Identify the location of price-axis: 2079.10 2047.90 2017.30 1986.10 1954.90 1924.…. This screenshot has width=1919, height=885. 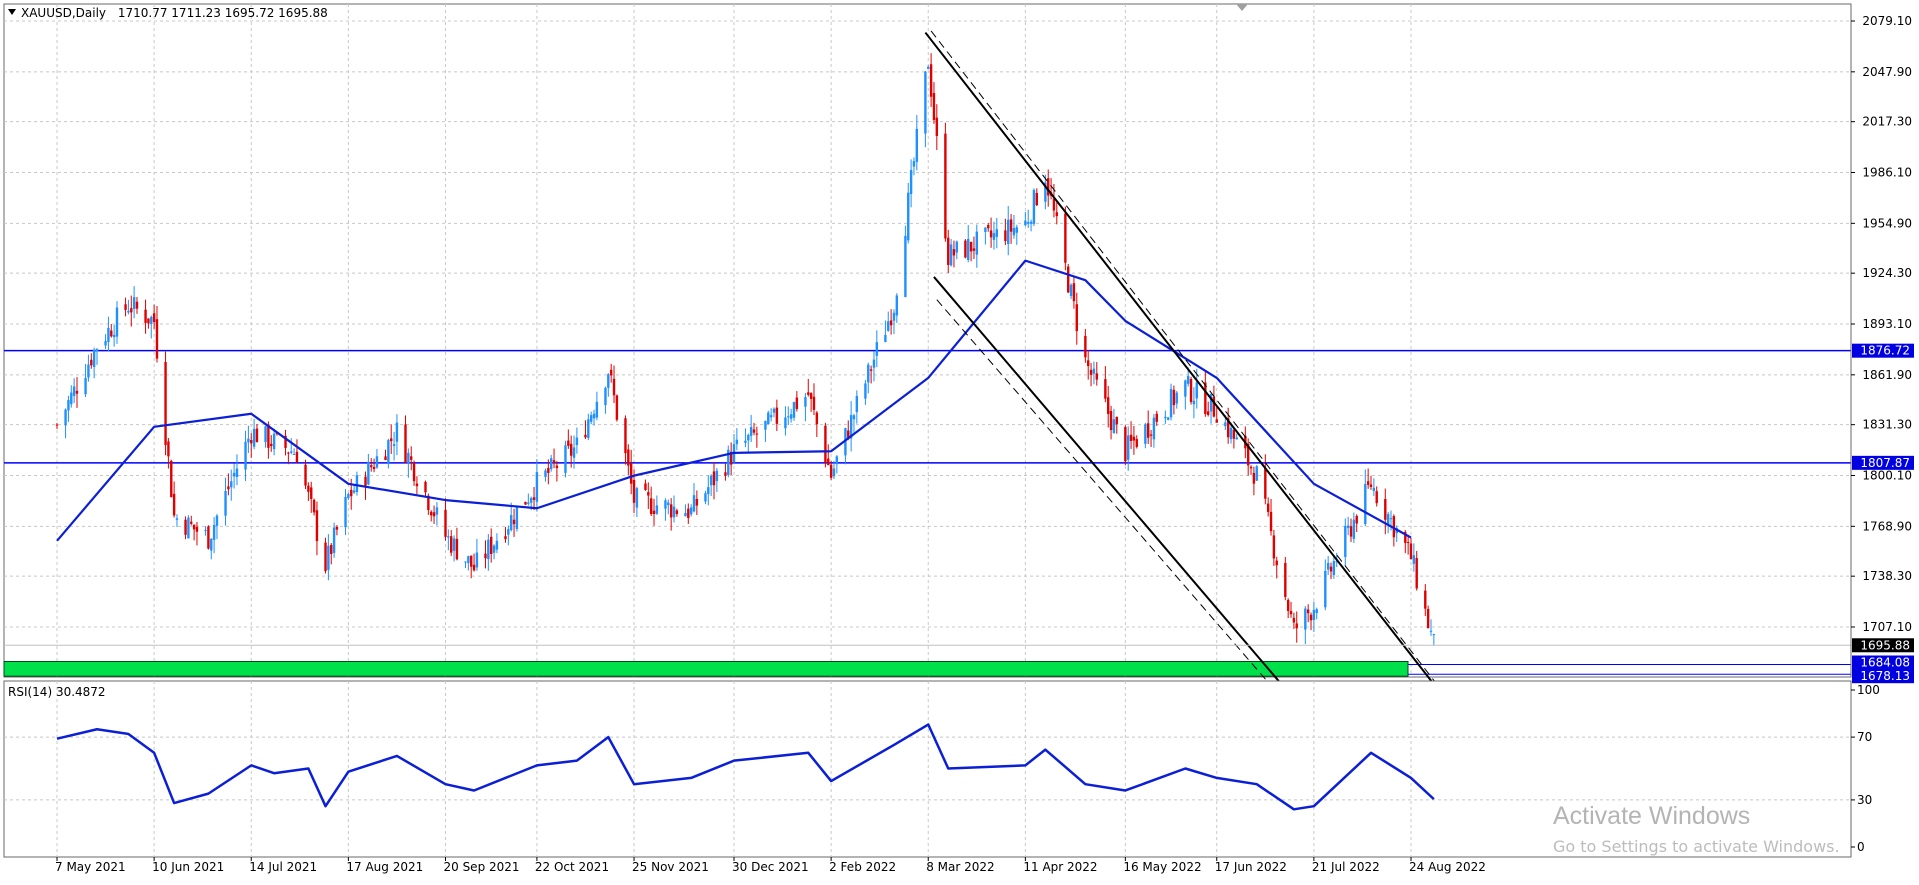
(1881, 340).